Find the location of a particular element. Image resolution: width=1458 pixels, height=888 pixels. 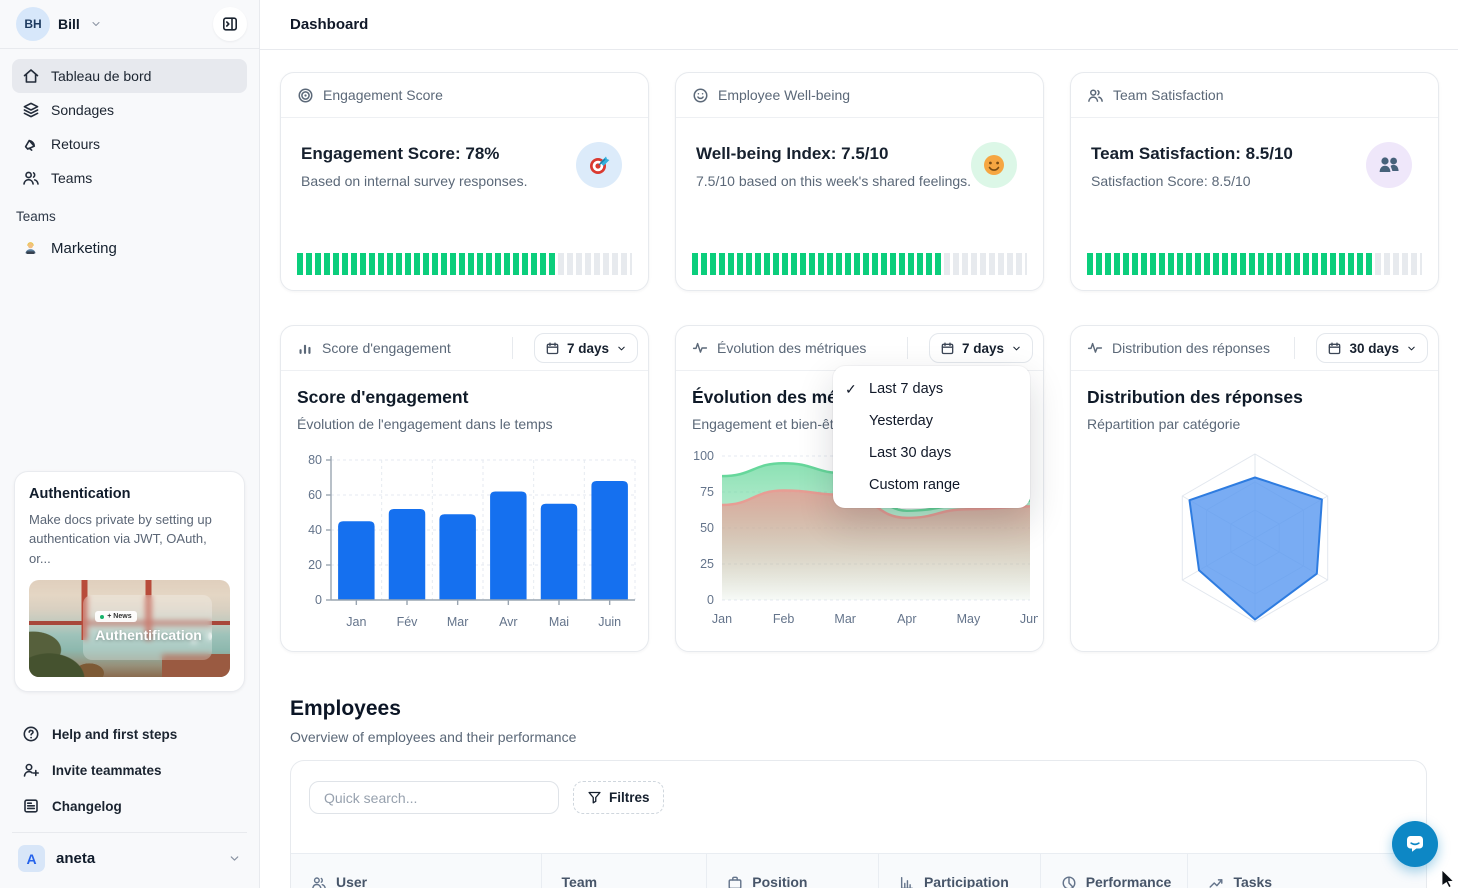

sidebar-item-retours: Retours is located at coordinates (129, 144).